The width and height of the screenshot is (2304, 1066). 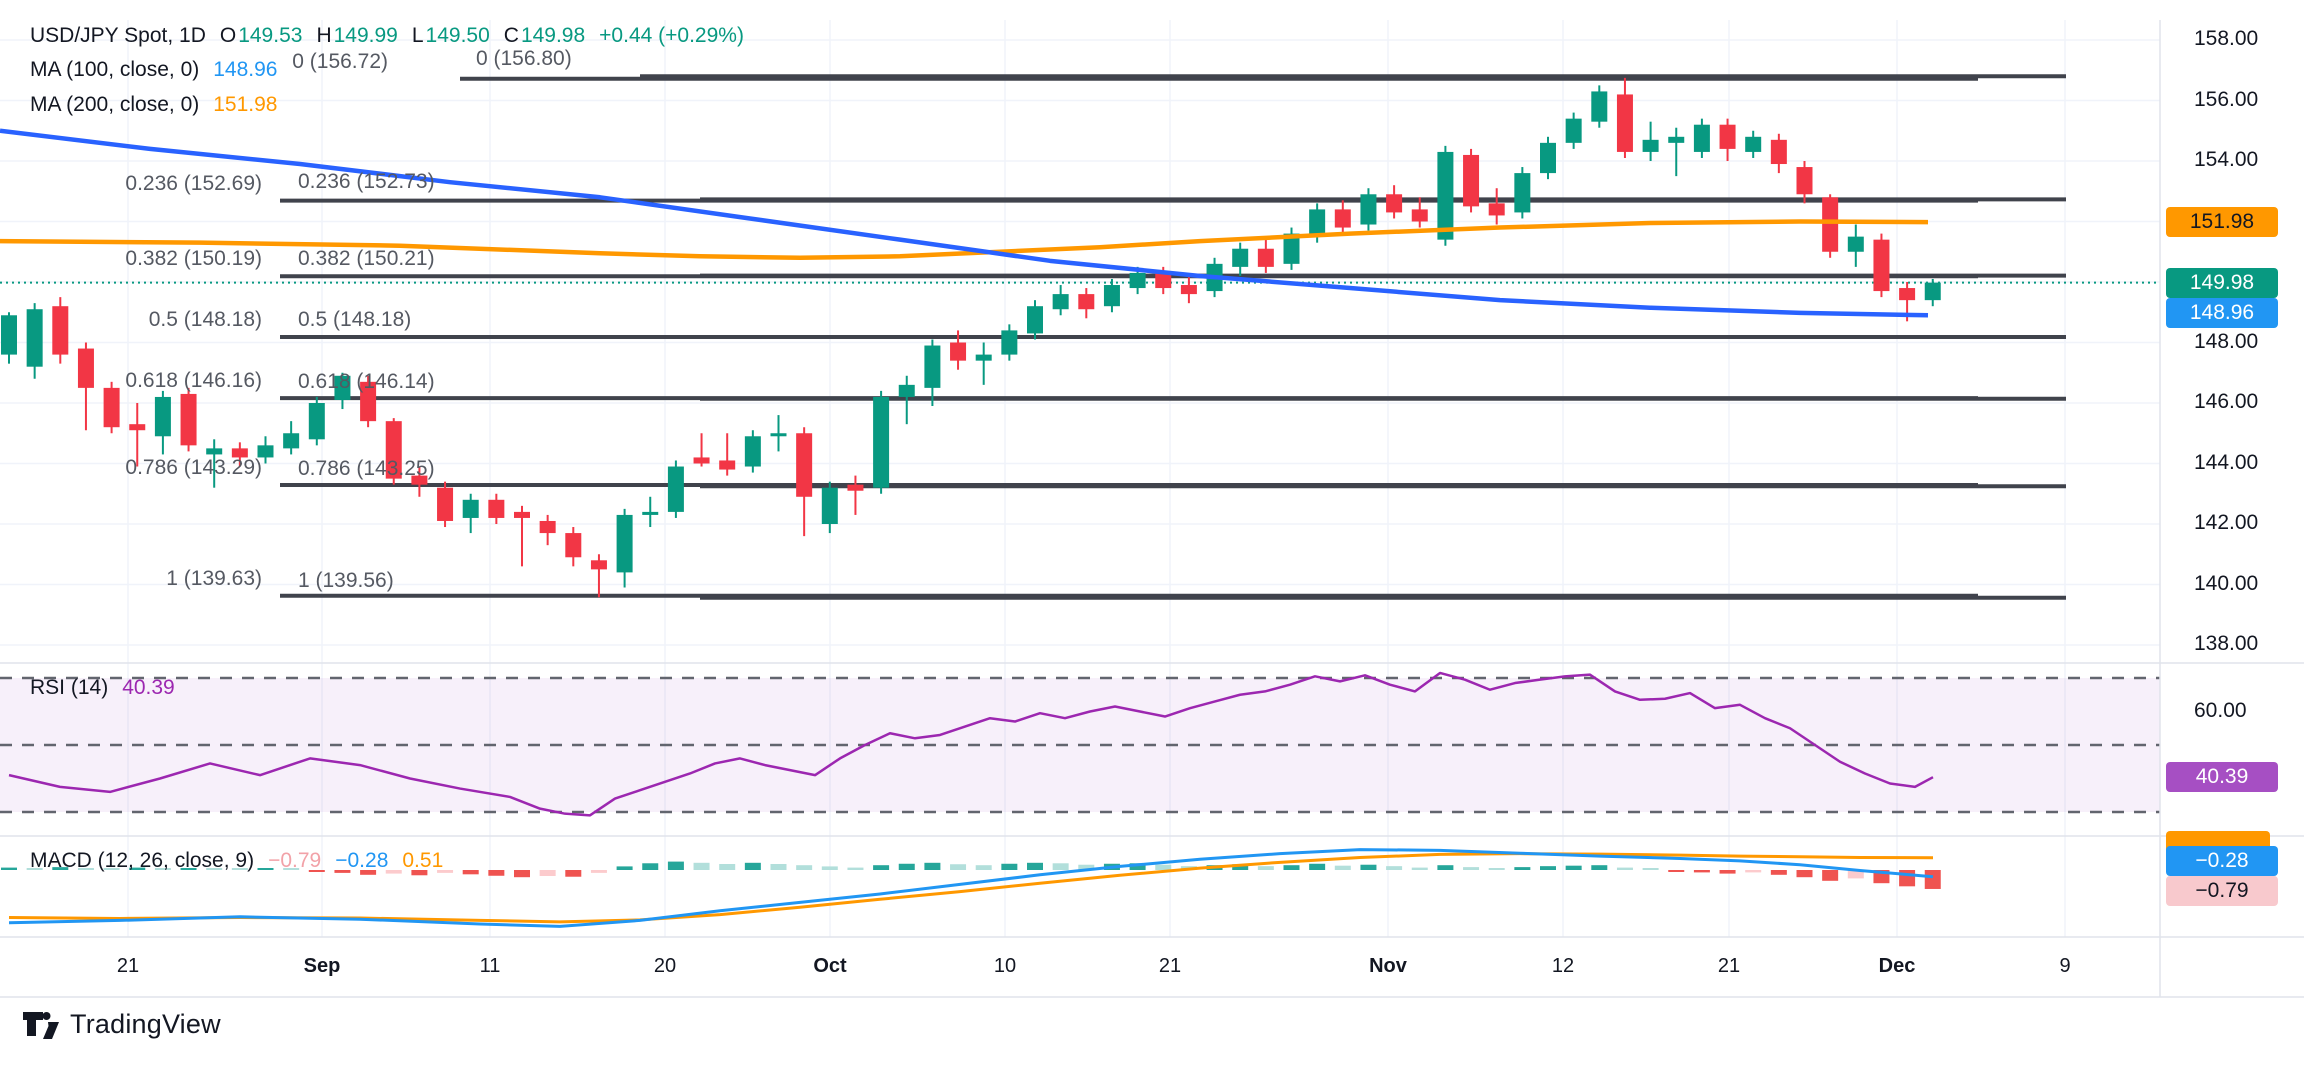 I want to click on open-value: O 149.53, so click(x=261, y=35).